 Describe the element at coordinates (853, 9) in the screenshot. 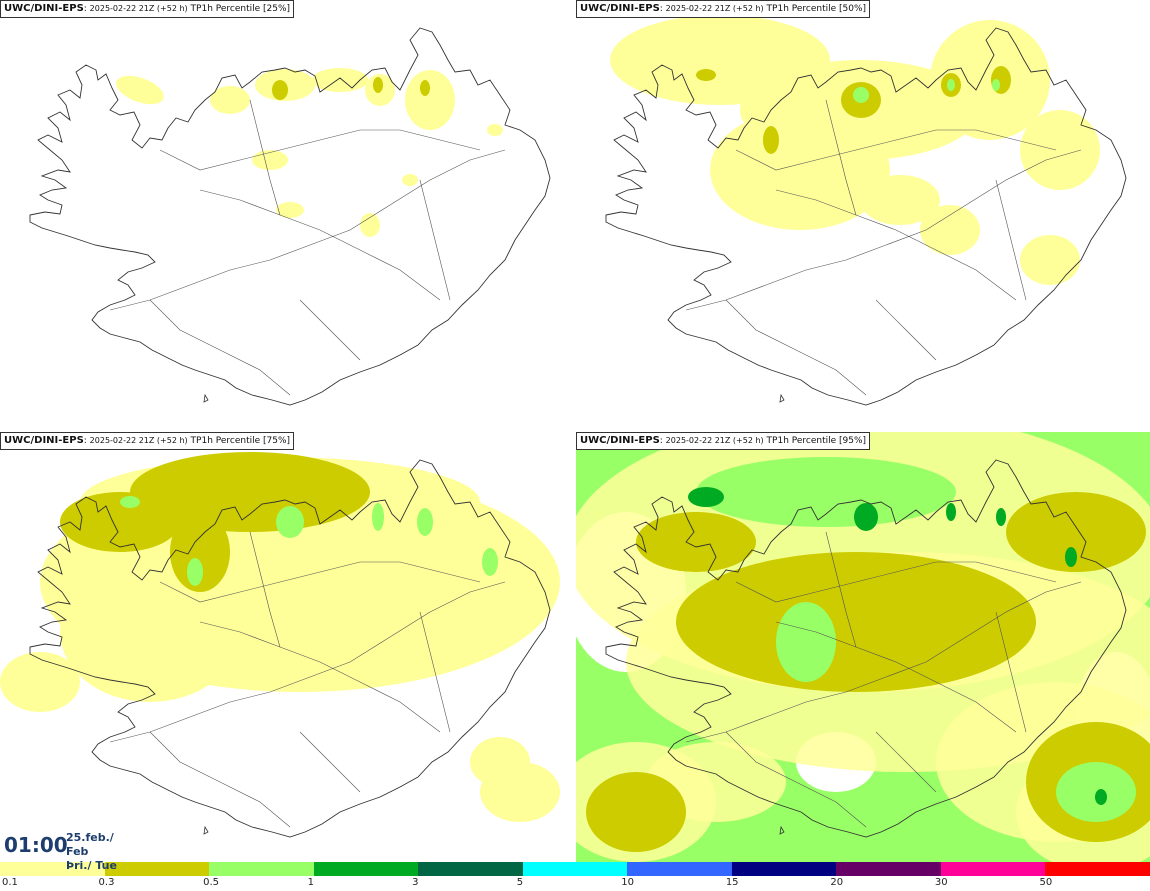

I see `panel-percentile: [50%]` at that location.